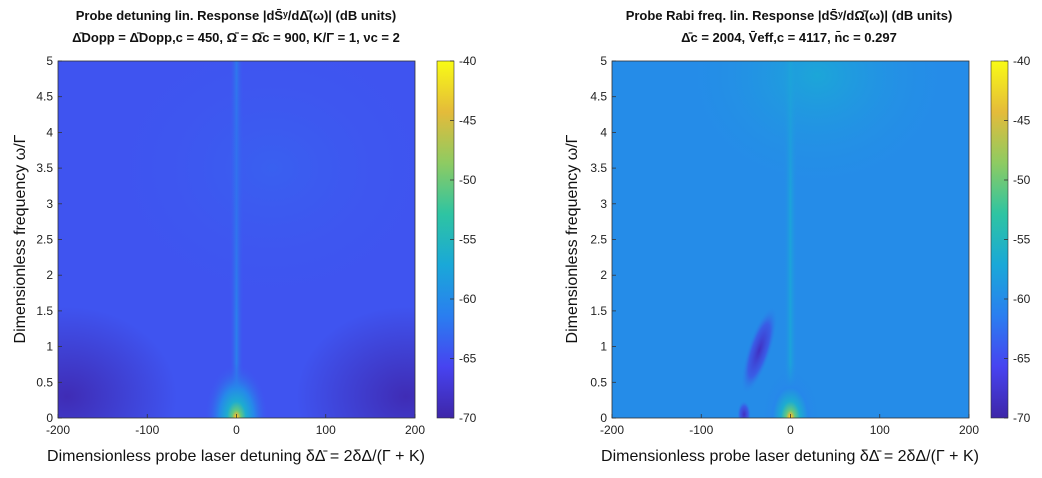 The height and width of the screenshot is (478, 1042). I want to click on right-y-axis: 0 0.5 1 1.5 2 2.5 3 3.5 4 4.5 5, so click(603, 239).